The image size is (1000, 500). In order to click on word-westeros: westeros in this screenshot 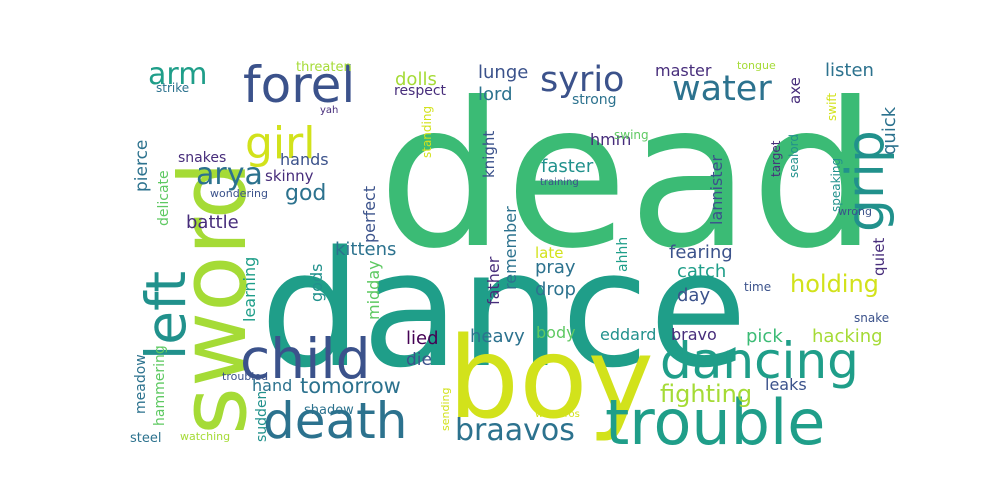, I will do `click(557, 414)`.